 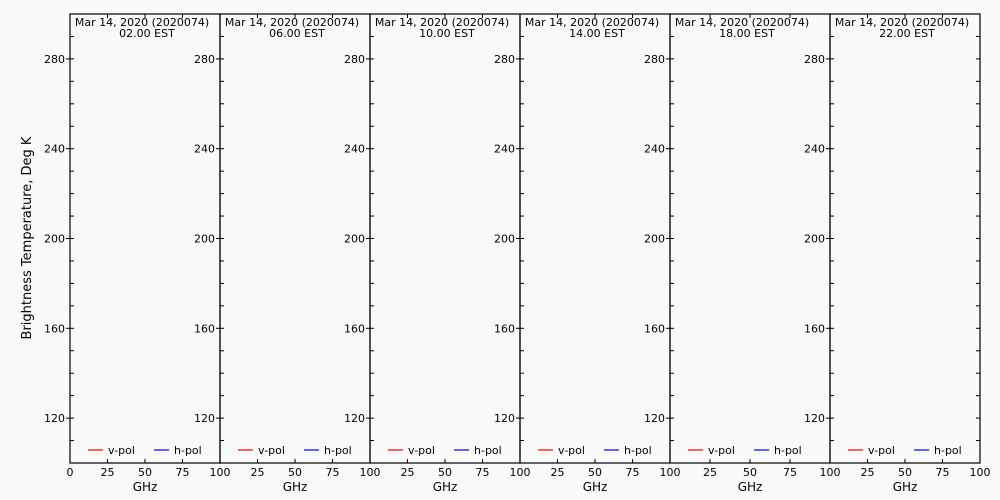 I want to click on x-tick-label: 0, so click(x=70, y=472).